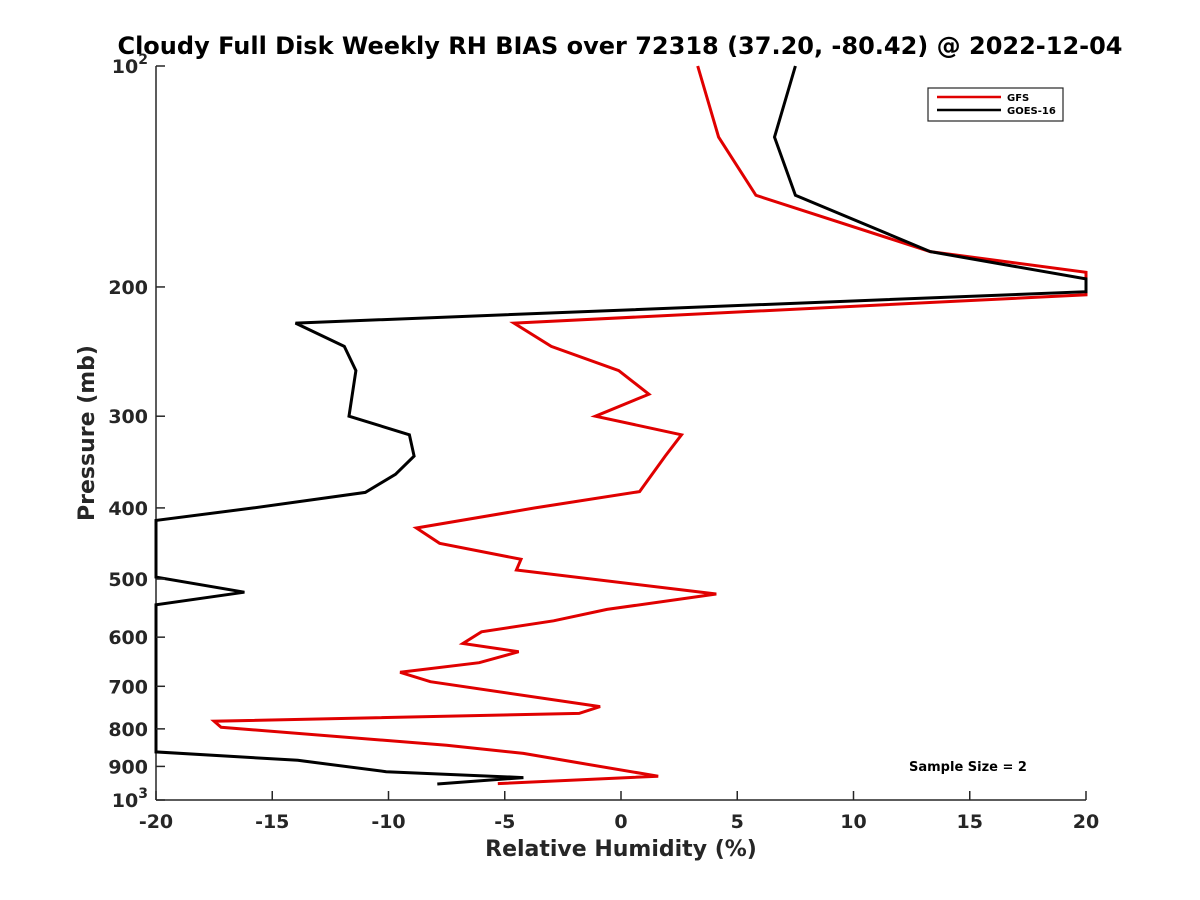  What do you see at coordinates (970, 822) in the screenshot?
I see `x-tick-label: 15` at bounding box center [970, 822].